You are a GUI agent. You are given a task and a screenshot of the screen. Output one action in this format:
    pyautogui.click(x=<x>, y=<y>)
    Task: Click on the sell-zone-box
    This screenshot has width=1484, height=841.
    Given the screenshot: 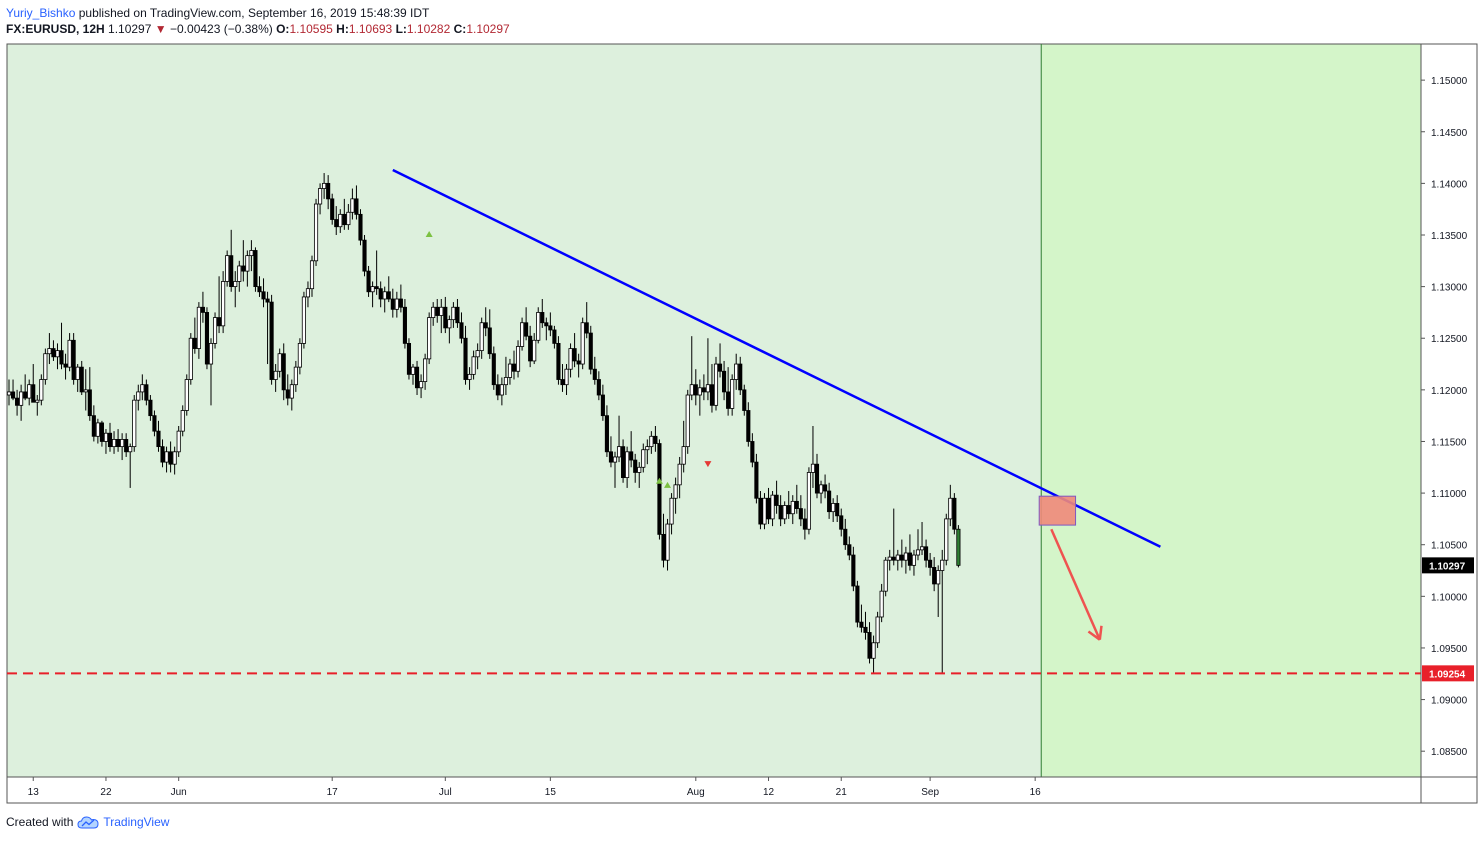 What is the action you would take?
    pyautogui.click(x=1057, y=510)
    